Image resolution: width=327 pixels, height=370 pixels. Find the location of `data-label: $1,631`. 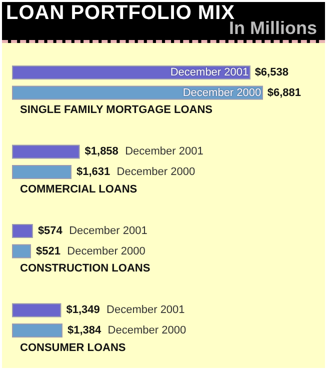

data-label: $1,631 is located at coordinates (93, 172).